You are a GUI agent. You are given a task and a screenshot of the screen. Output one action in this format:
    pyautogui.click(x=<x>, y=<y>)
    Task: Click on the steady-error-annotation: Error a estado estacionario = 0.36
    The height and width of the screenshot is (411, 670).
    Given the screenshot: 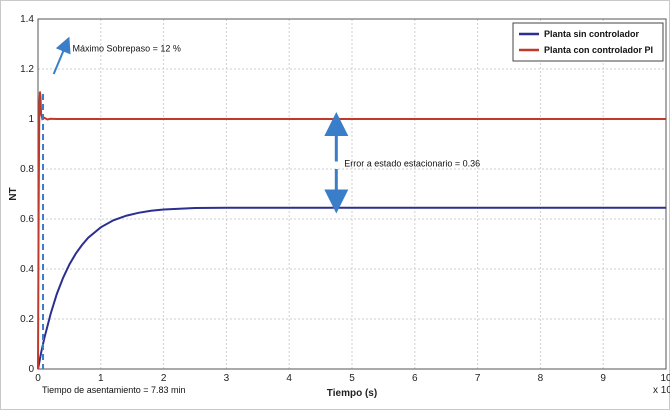 What is the action you would take?
    pyautogui.click(x=412, y=164)
    